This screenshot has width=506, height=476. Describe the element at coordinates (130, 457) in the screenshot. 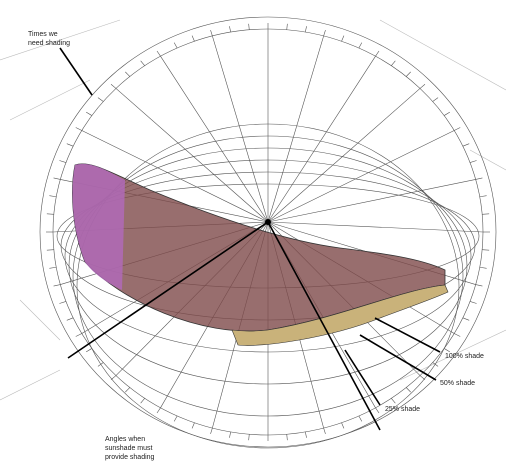

I see `annotation: provide shading` at that location.